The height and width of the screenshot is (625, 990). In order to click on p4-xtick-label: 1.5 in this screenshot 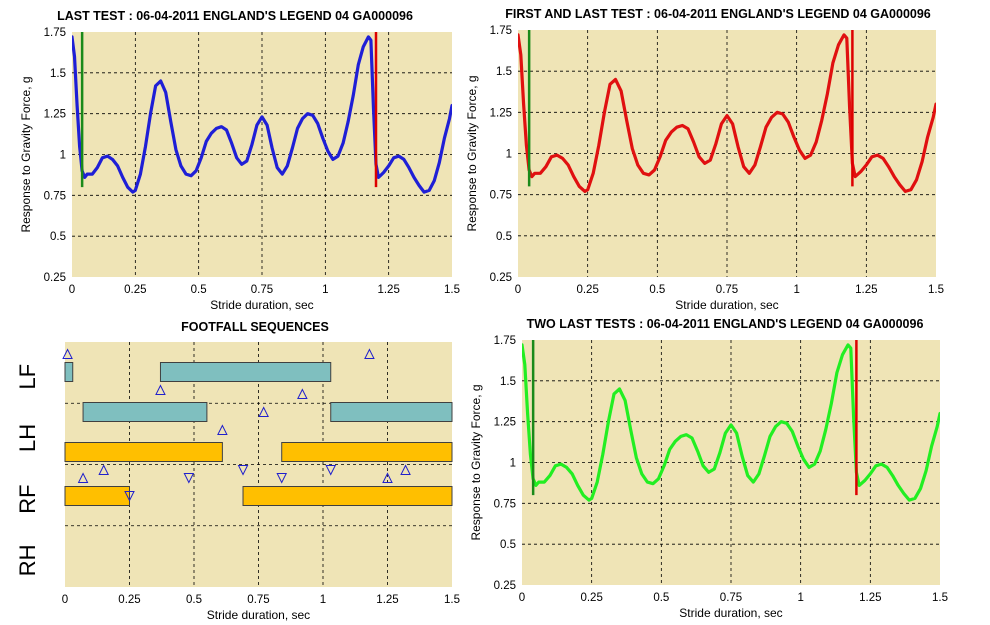, I will do `click(452, 600)`.